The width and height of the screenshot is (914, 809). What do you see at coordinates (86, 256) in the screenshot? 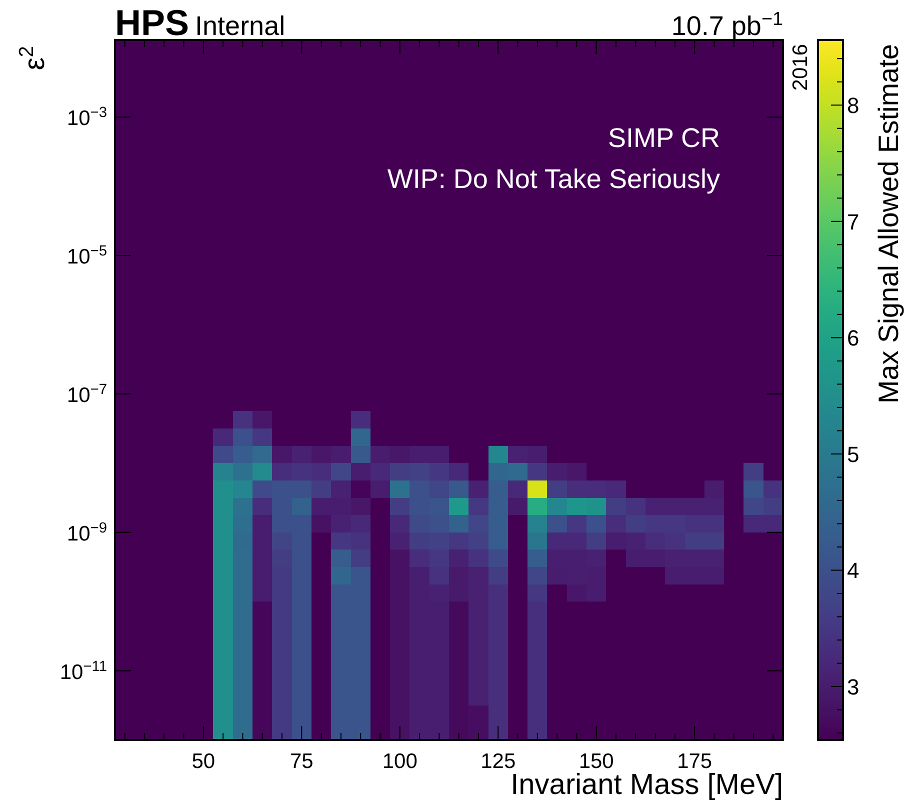
I see `y-tick-label: 10$^{−5}$` at bounding box center [86, 256].